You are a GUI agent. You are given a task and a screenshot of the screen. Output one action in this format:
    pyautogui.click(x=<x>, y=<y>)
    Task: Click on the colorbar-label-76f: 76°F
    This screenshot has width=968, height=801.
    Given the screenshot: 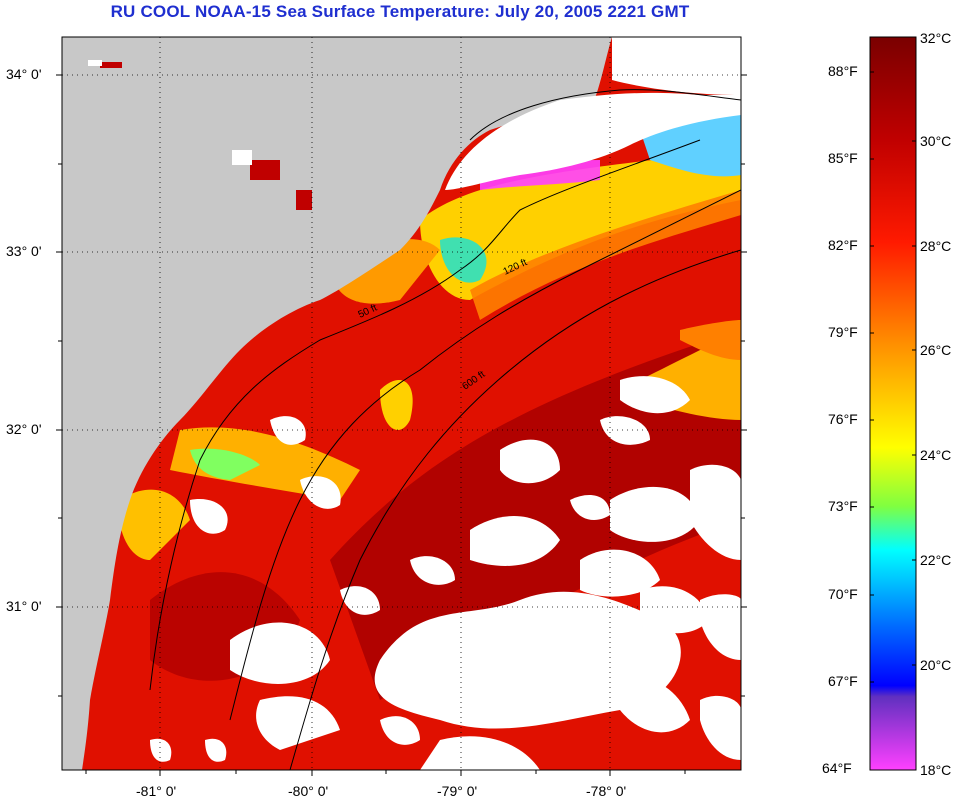 What is the action you would take?
    pyautogui.click(x=843, y=419)
    